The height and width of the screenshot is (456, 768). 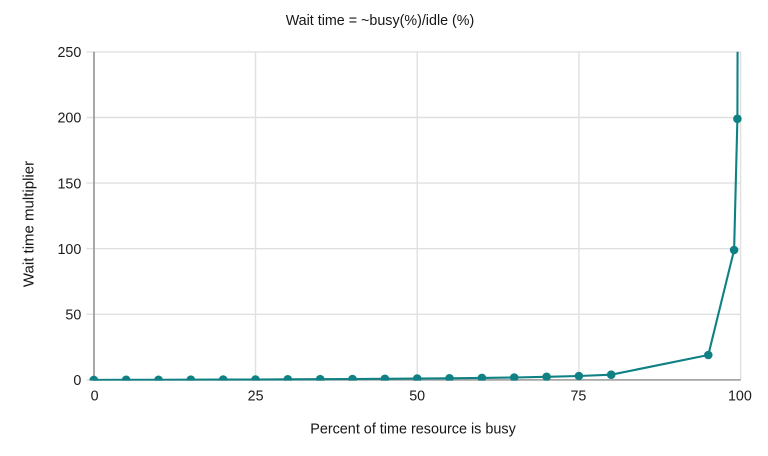 What do you see at coordinates (413, 429) in the screenshot?
I see `svg-text:Percent of time resource is bu: Percent of time resource is busy` at bounding box center [413, 429].